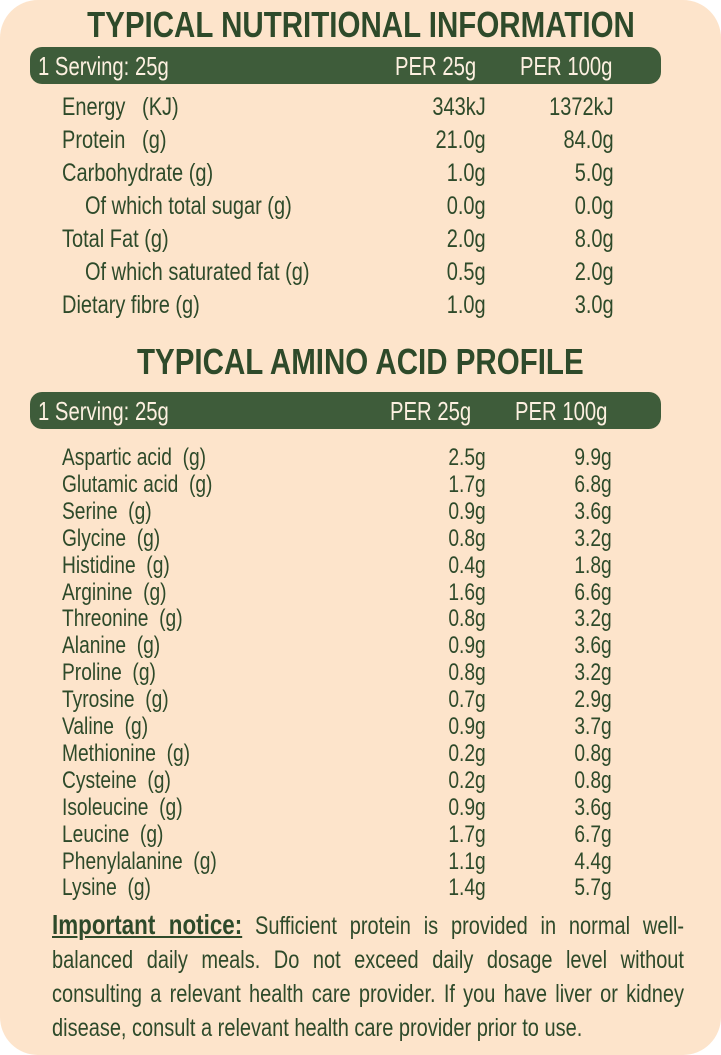  What do you see at coordinates (360, 620) in the screenshot?
I see `table-row: Threonine (g) 0.8g 3.2g` at bounding box center [360, 620].